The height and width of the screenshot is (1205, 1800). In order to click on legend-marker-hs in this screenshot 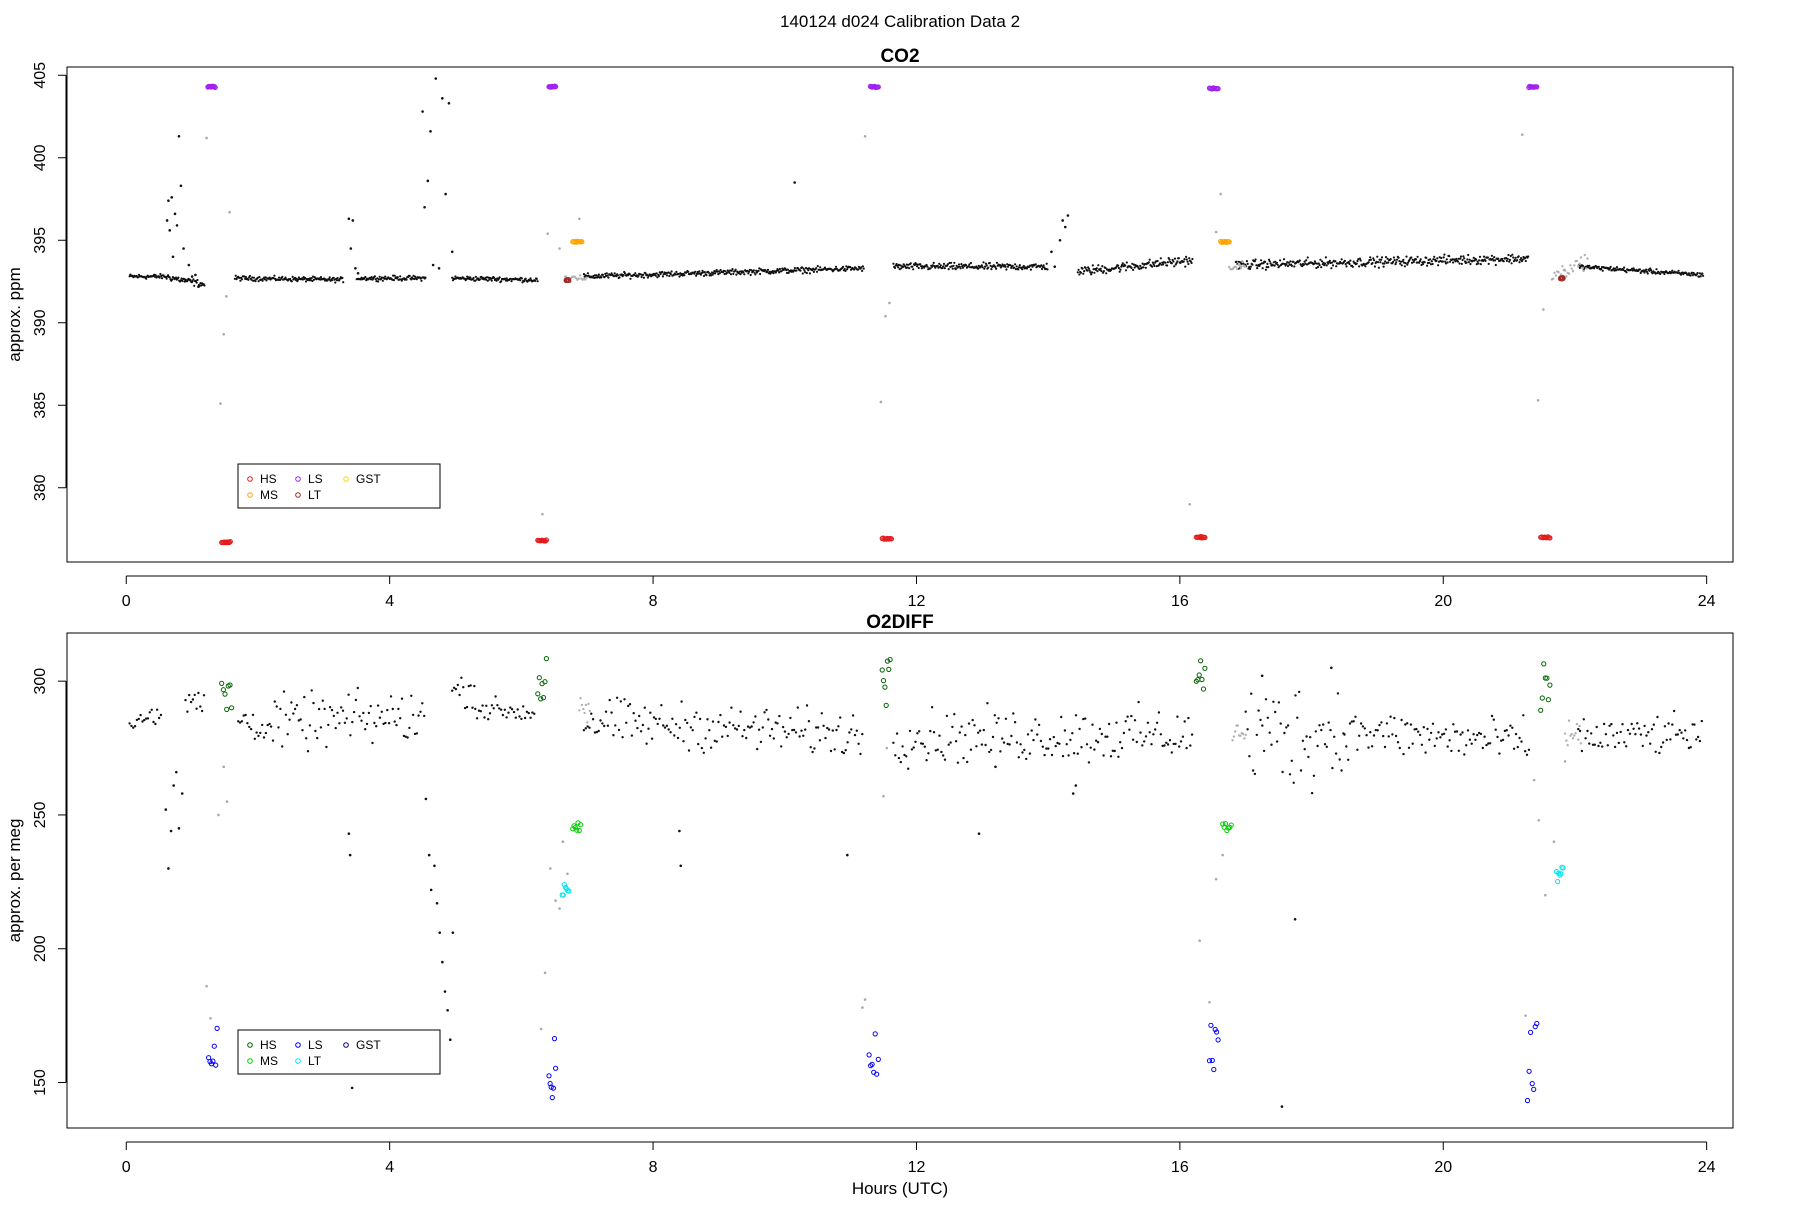, I will do `click(250, 479)`.